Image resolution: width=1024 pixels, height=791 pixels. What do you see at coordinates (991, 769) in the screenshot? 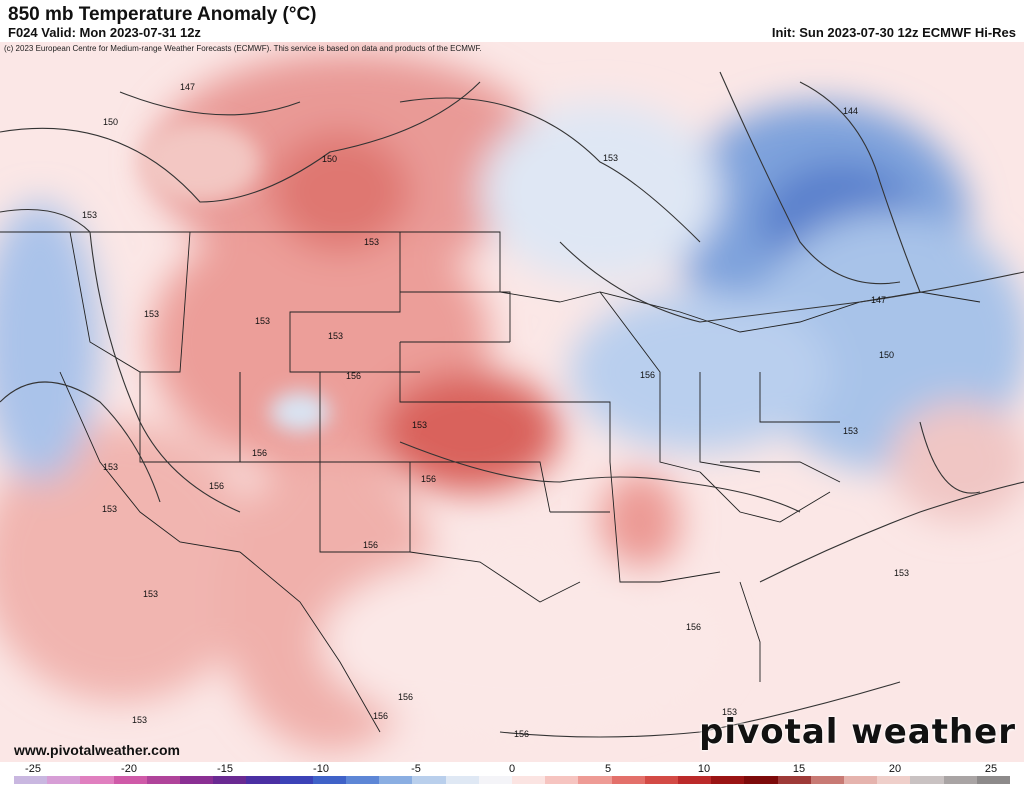
I see `colorbar-tick: 25` at bounding box center [991, 769].